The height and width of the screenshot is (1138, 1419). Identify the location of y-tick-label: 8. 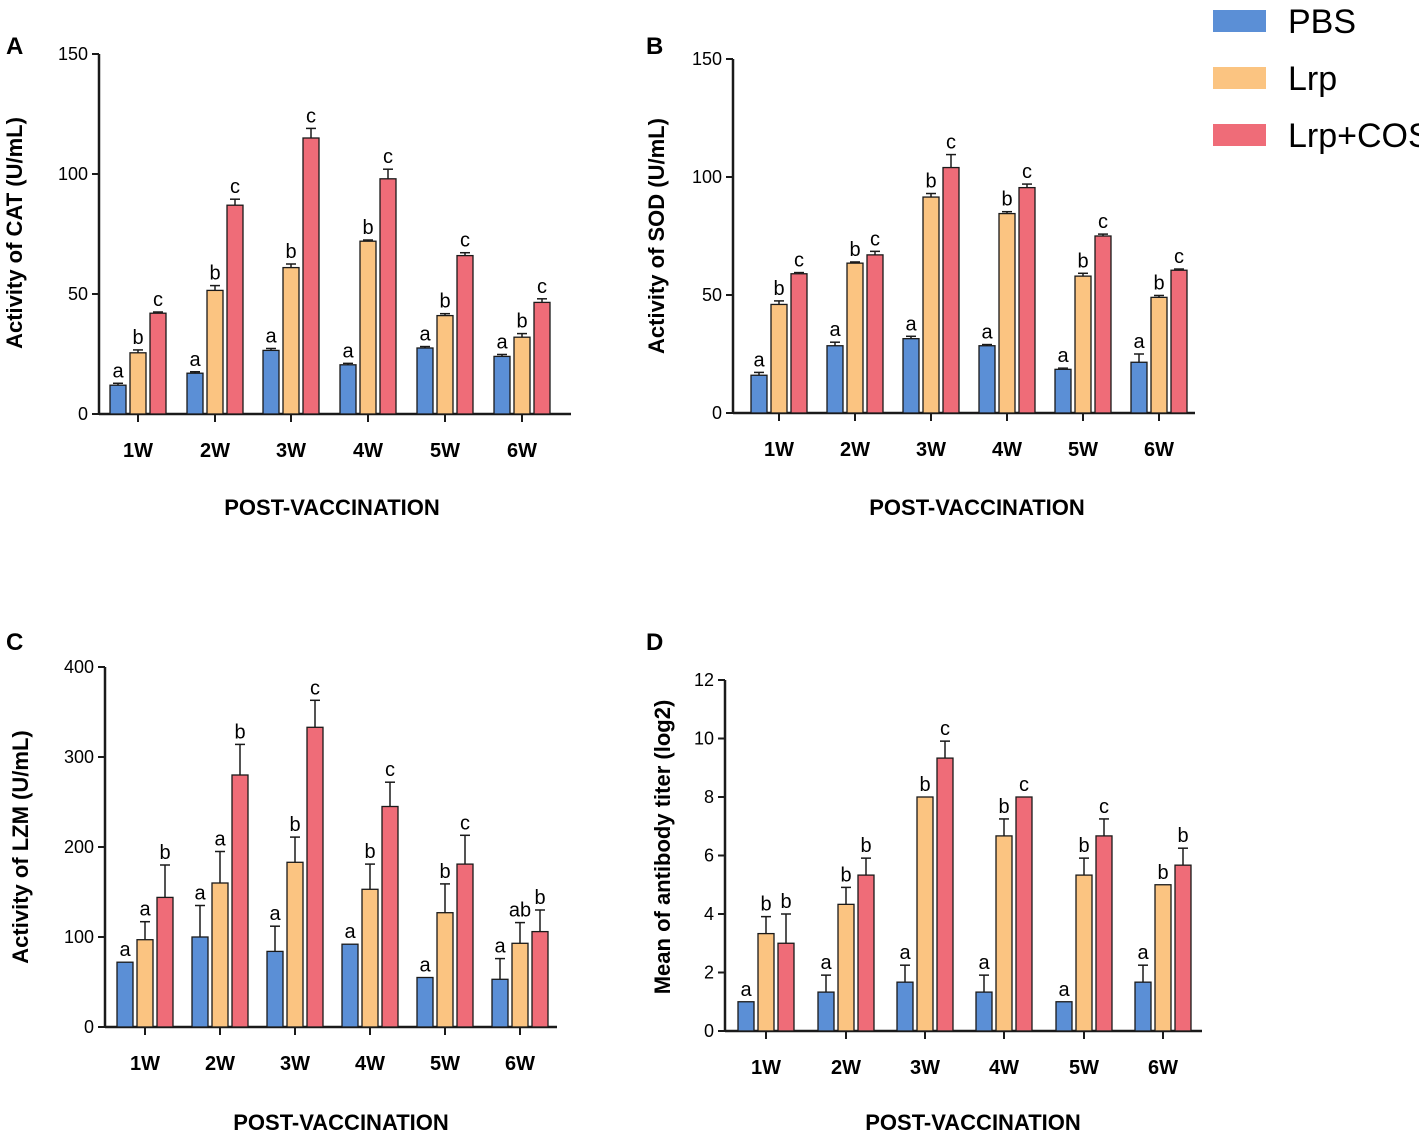
(709, 797).